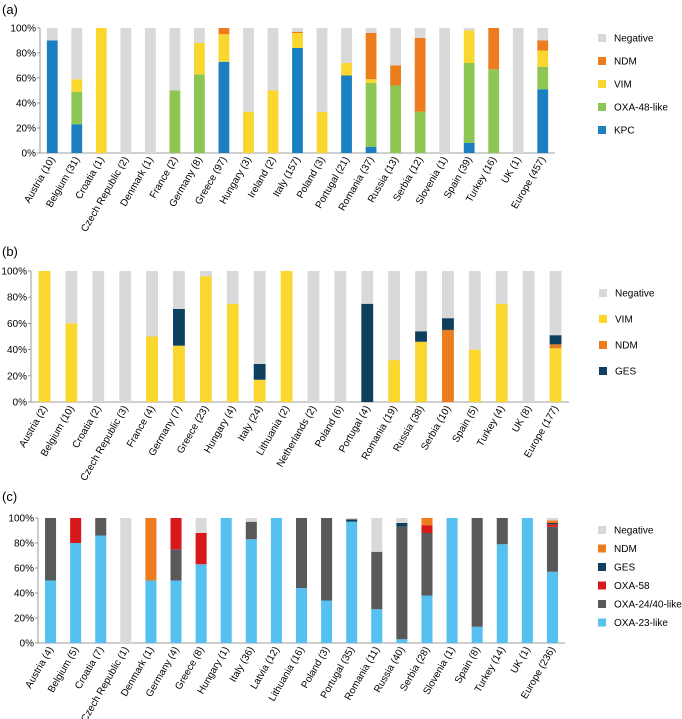 The width and height of the screenshot is (682, 719). What do you see at coordinates (632, 586) in the screenshot?
I see `legend-label-oxa-58: OXA-58` at bounding box center [632, 586].